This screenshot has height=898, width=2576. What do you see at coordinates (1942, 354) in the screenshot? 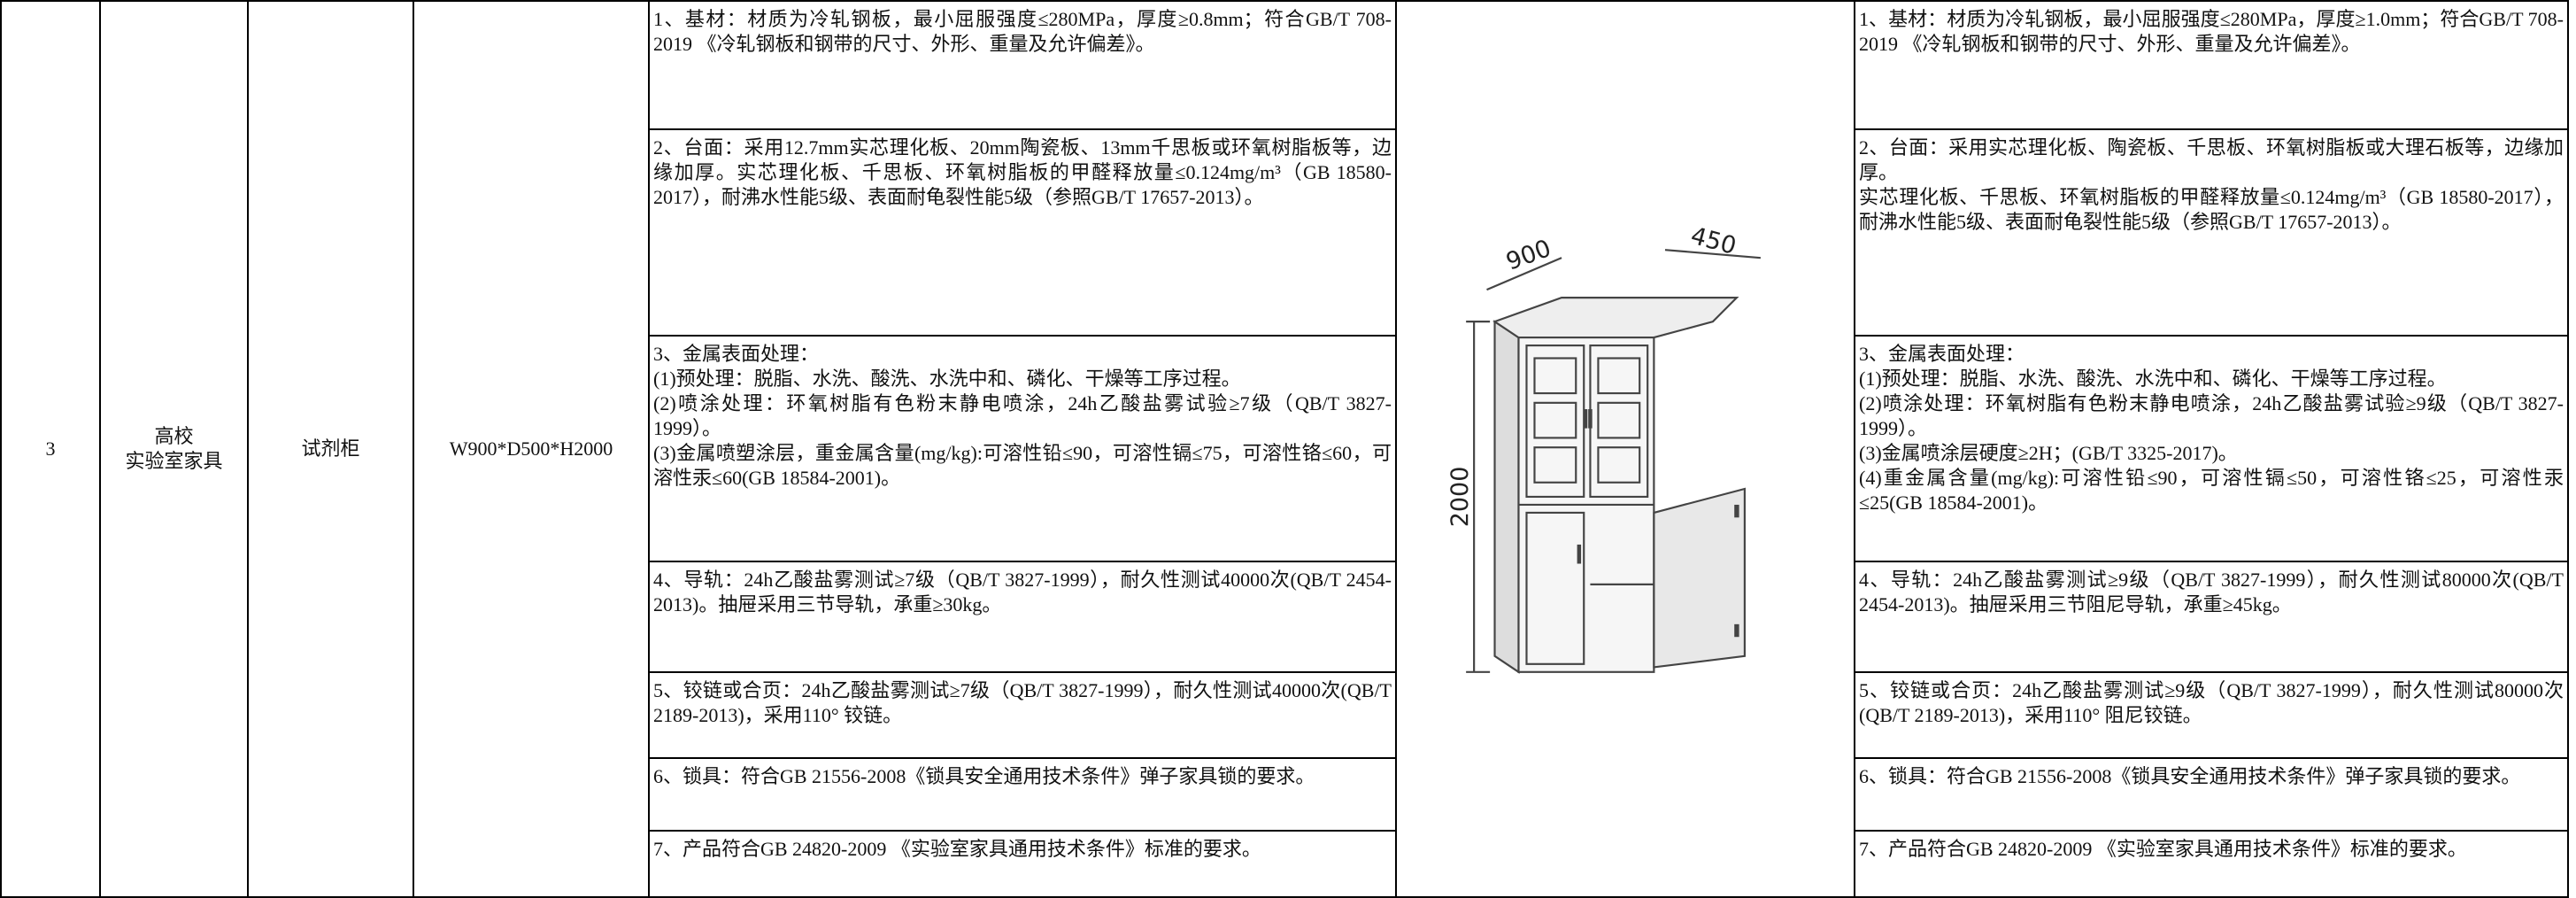
I see `spec-right-line: 3、金属表面处理：` at bounding box center [1942, 354].